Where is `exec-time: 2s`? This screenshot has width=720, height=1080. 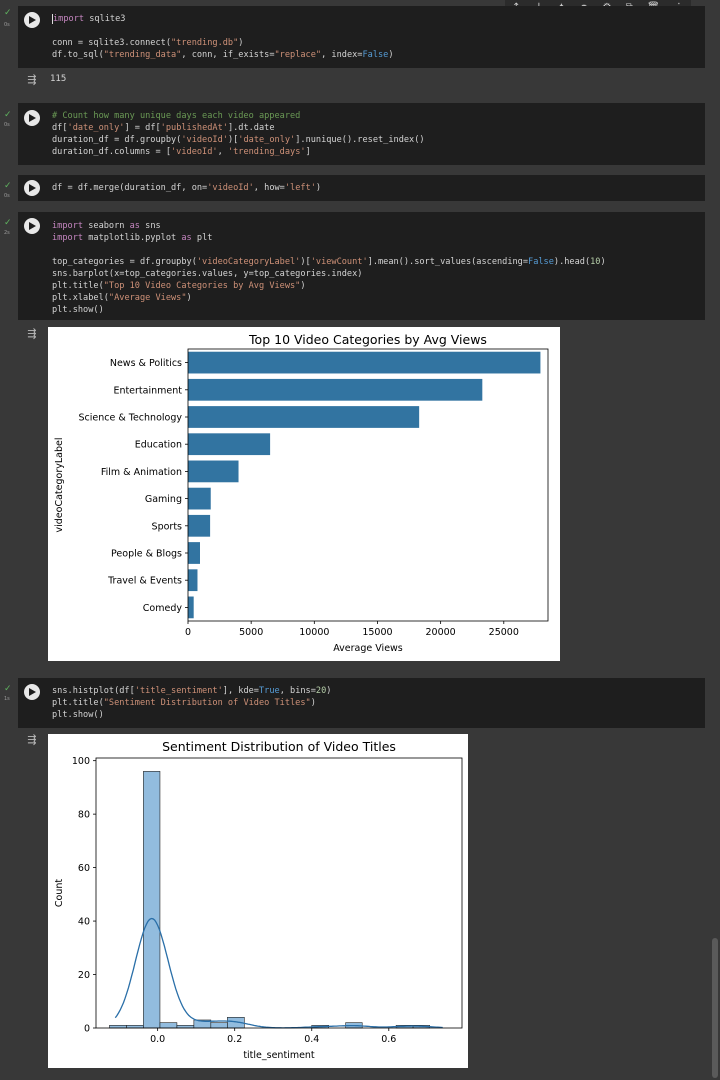
exec-time: 2s is located at coordinates (7, 233).